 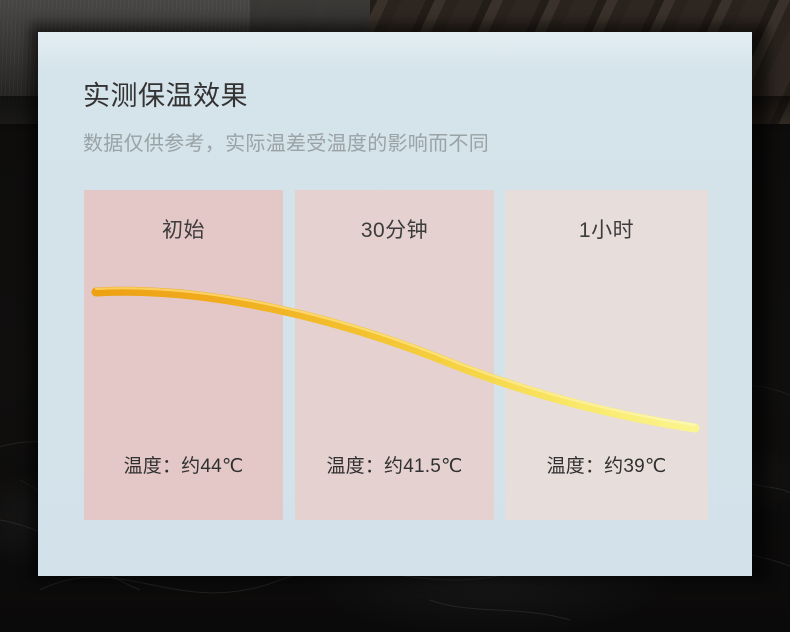 I want to click on card-1hour-label: 1小时, so click(x=606, y=230).